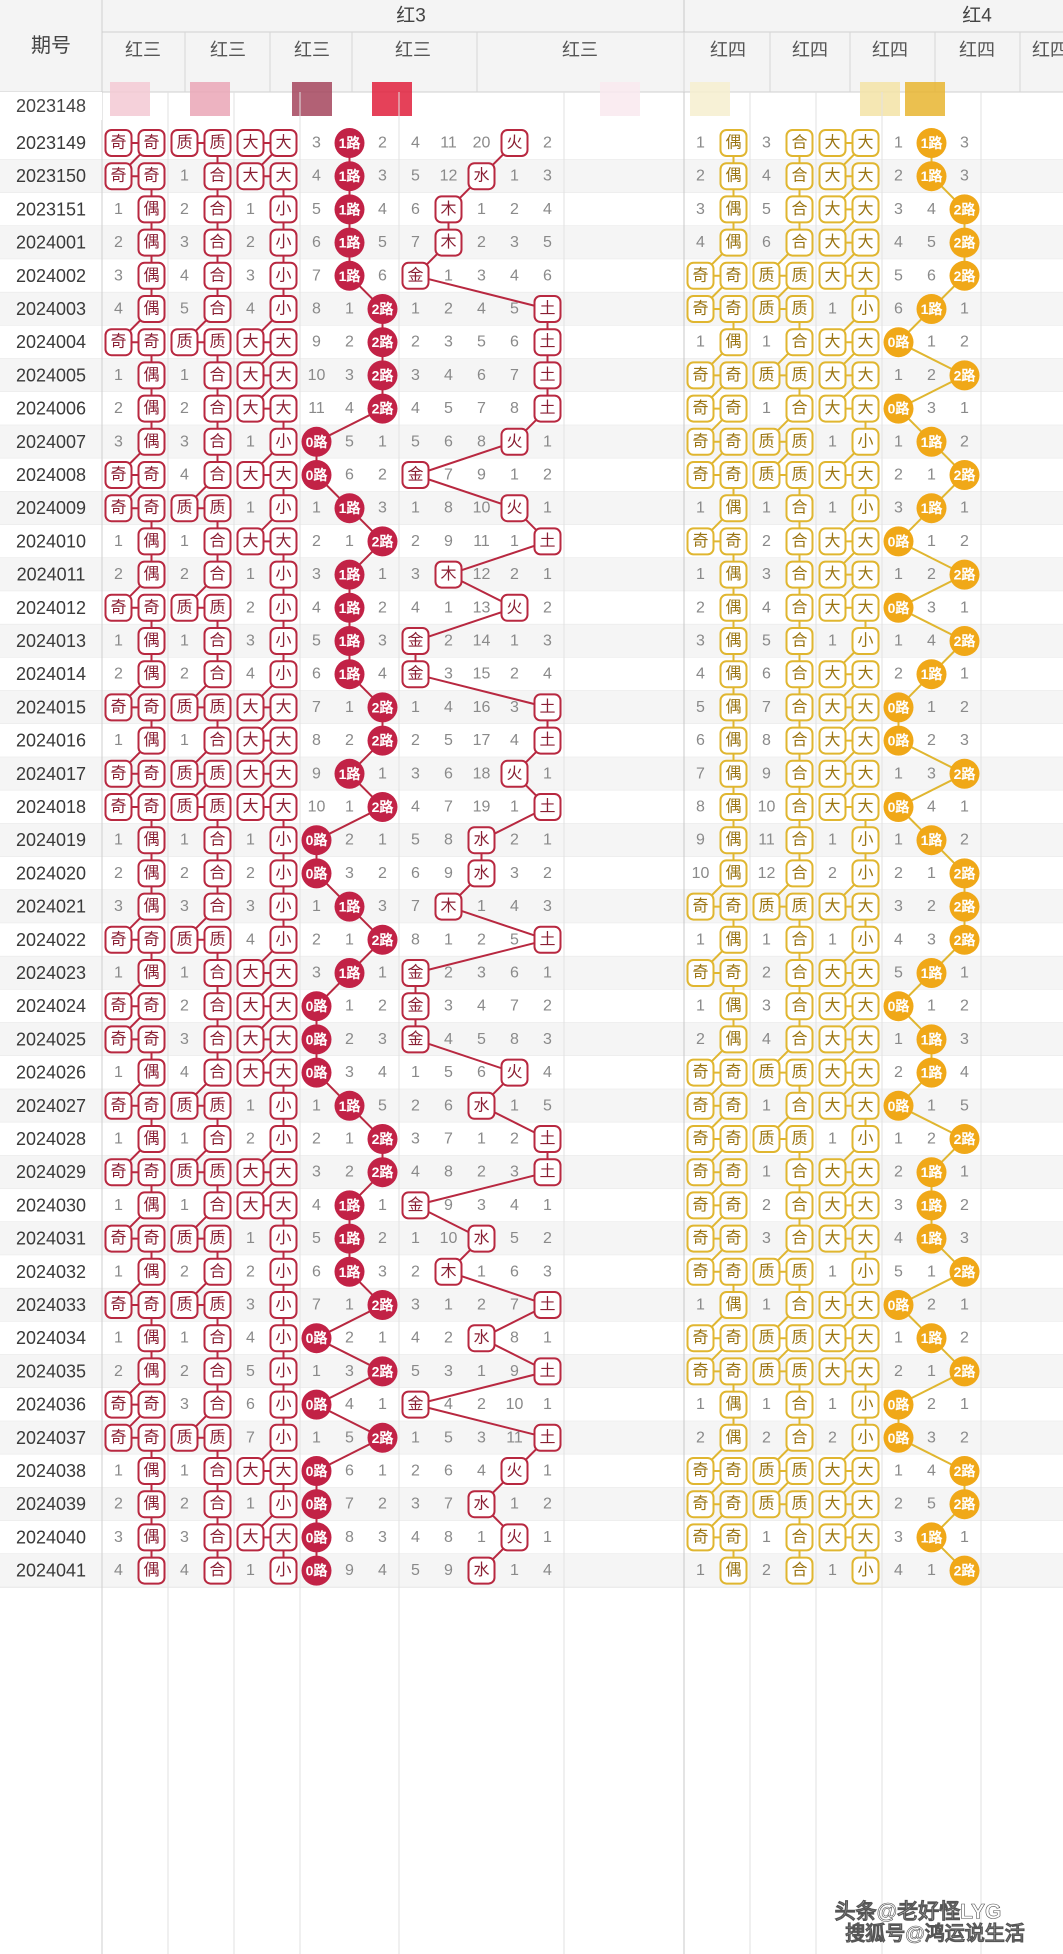 This screenshot has width=1063, height=1954. What do you see at coordinates (51, 1504) in the screenshot?
I see `period-cell: 2024039` at bounding box center [51, 1504].